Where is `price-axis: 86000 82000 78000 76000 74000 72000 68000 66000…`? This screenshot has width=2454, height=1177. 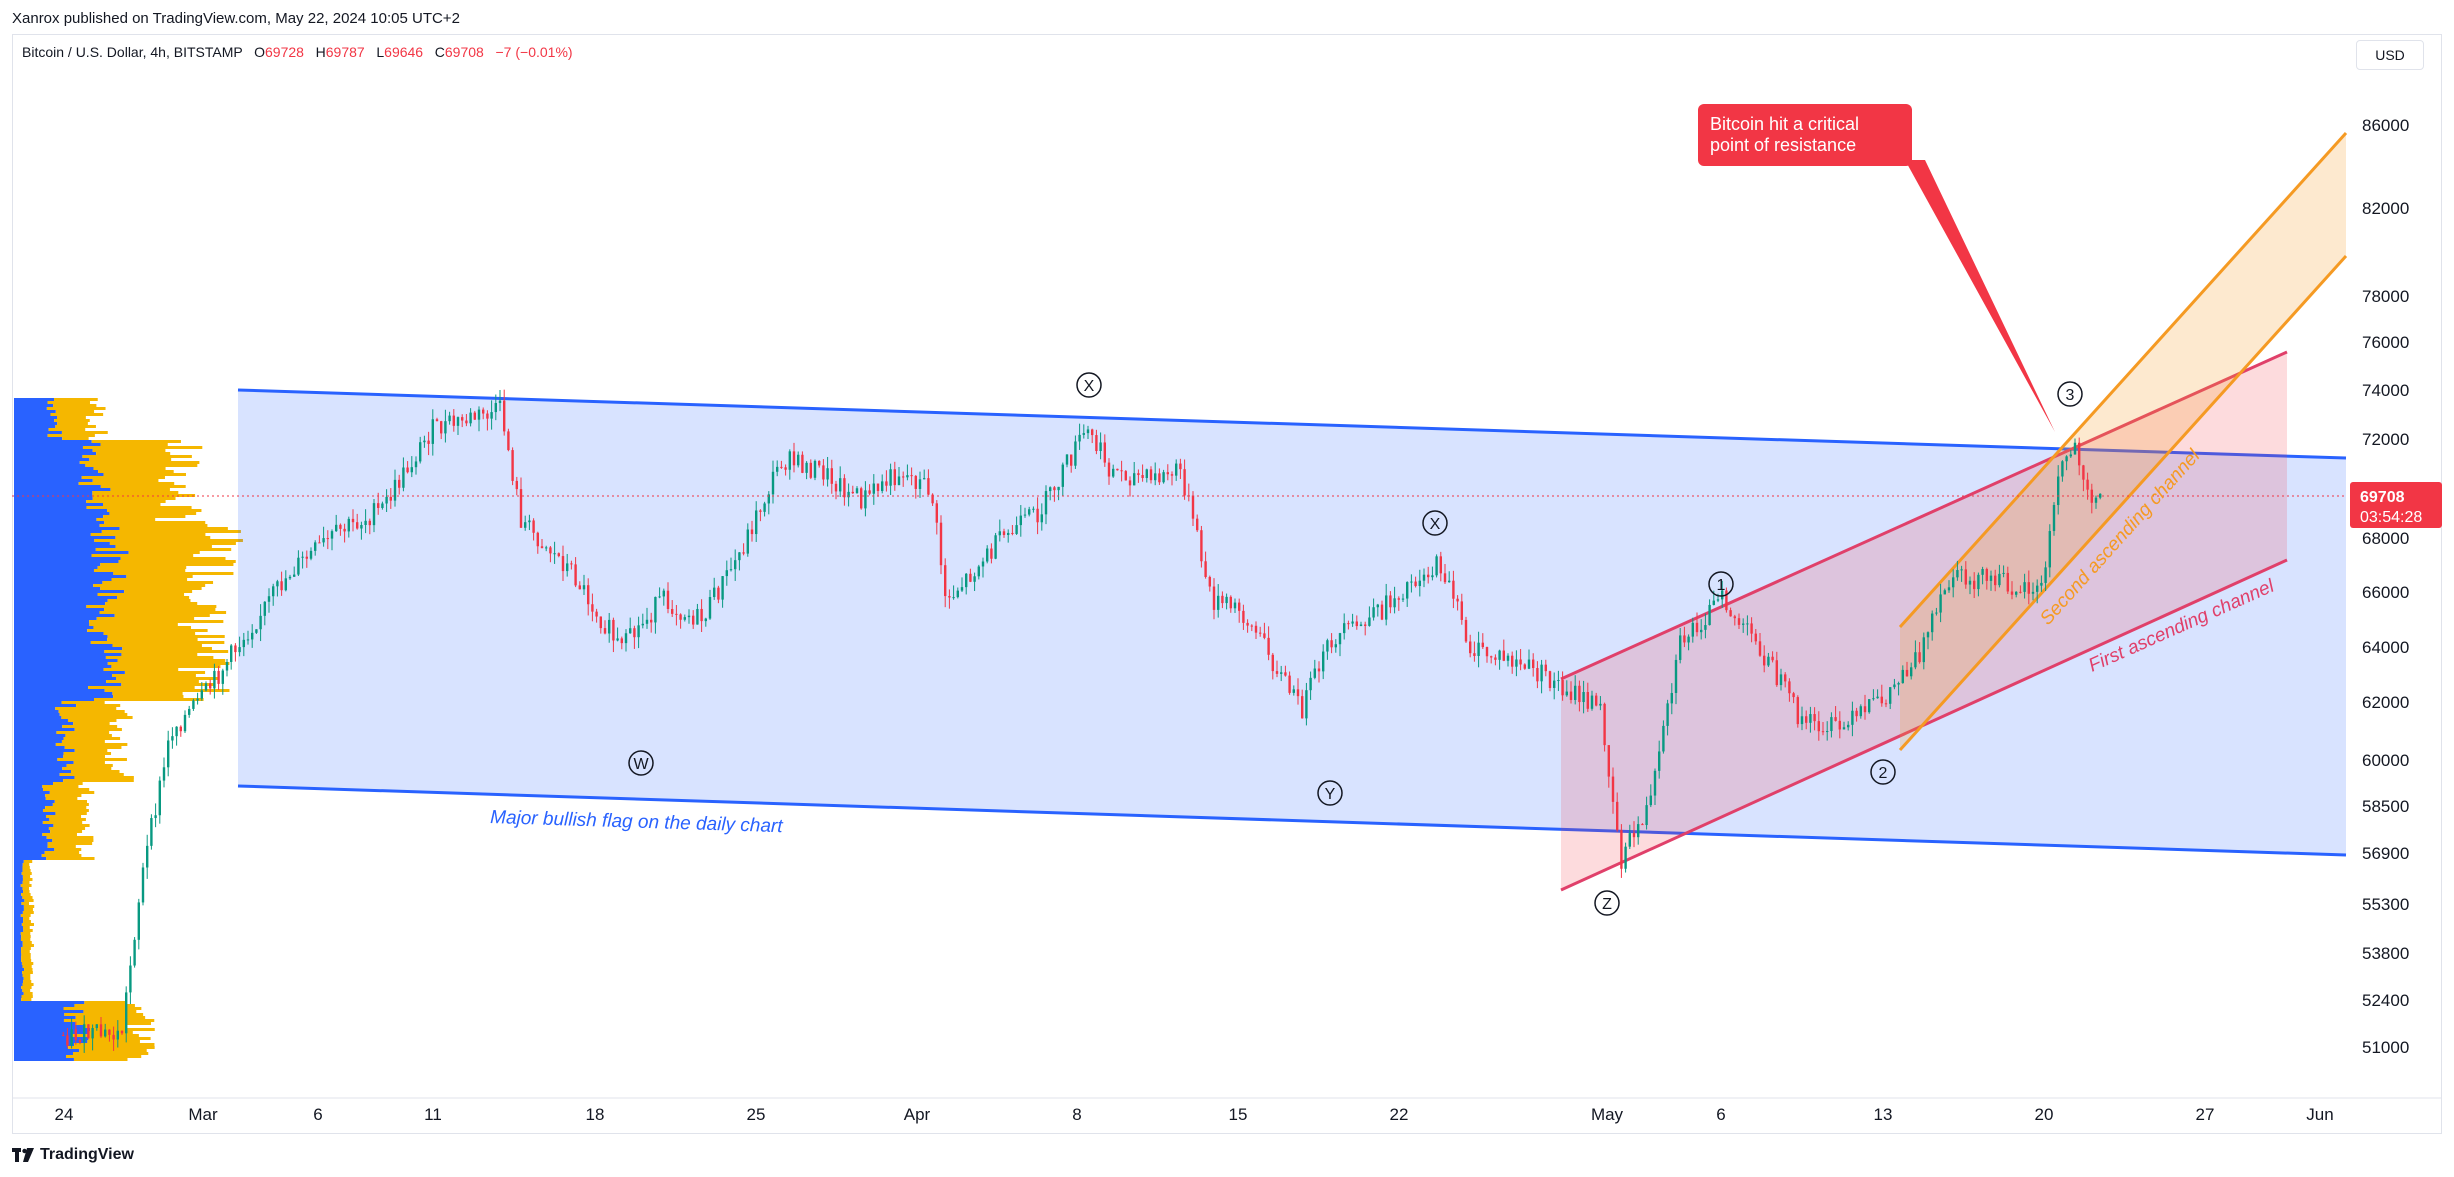
price-axis: 86000 82000 78000 76000 74000 72000 68000 66000… is located at coordinates (2385, 586).